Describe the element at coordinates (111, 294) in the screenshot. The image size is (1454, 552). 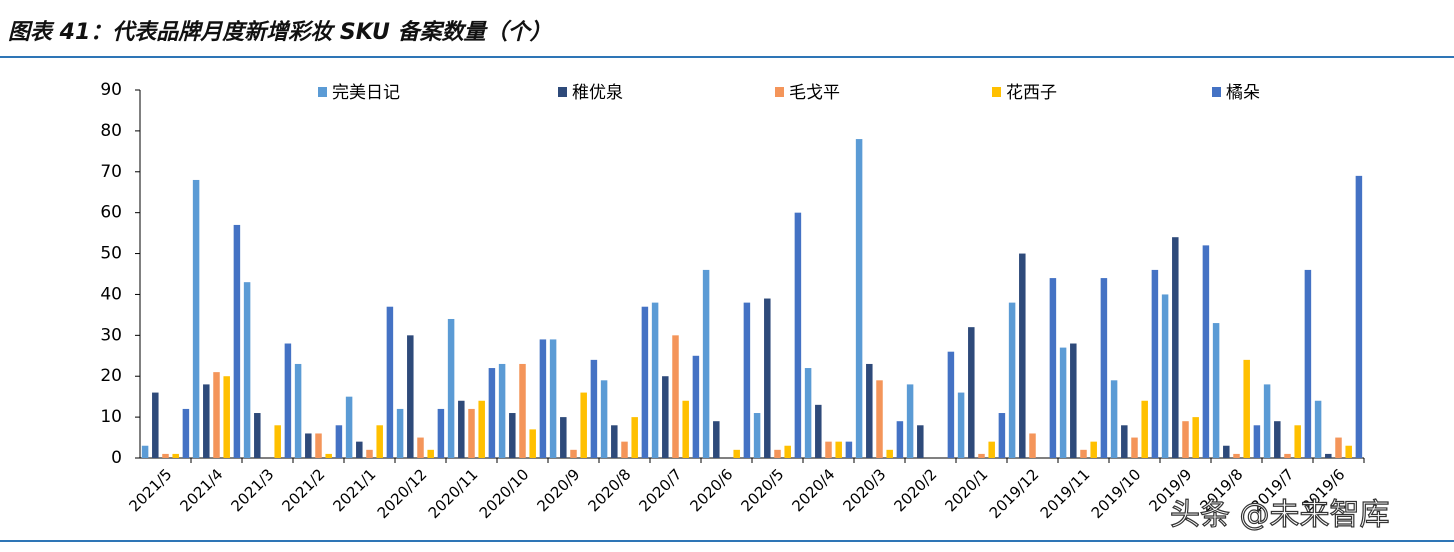
I see `y-tick-label: 40` at that location.